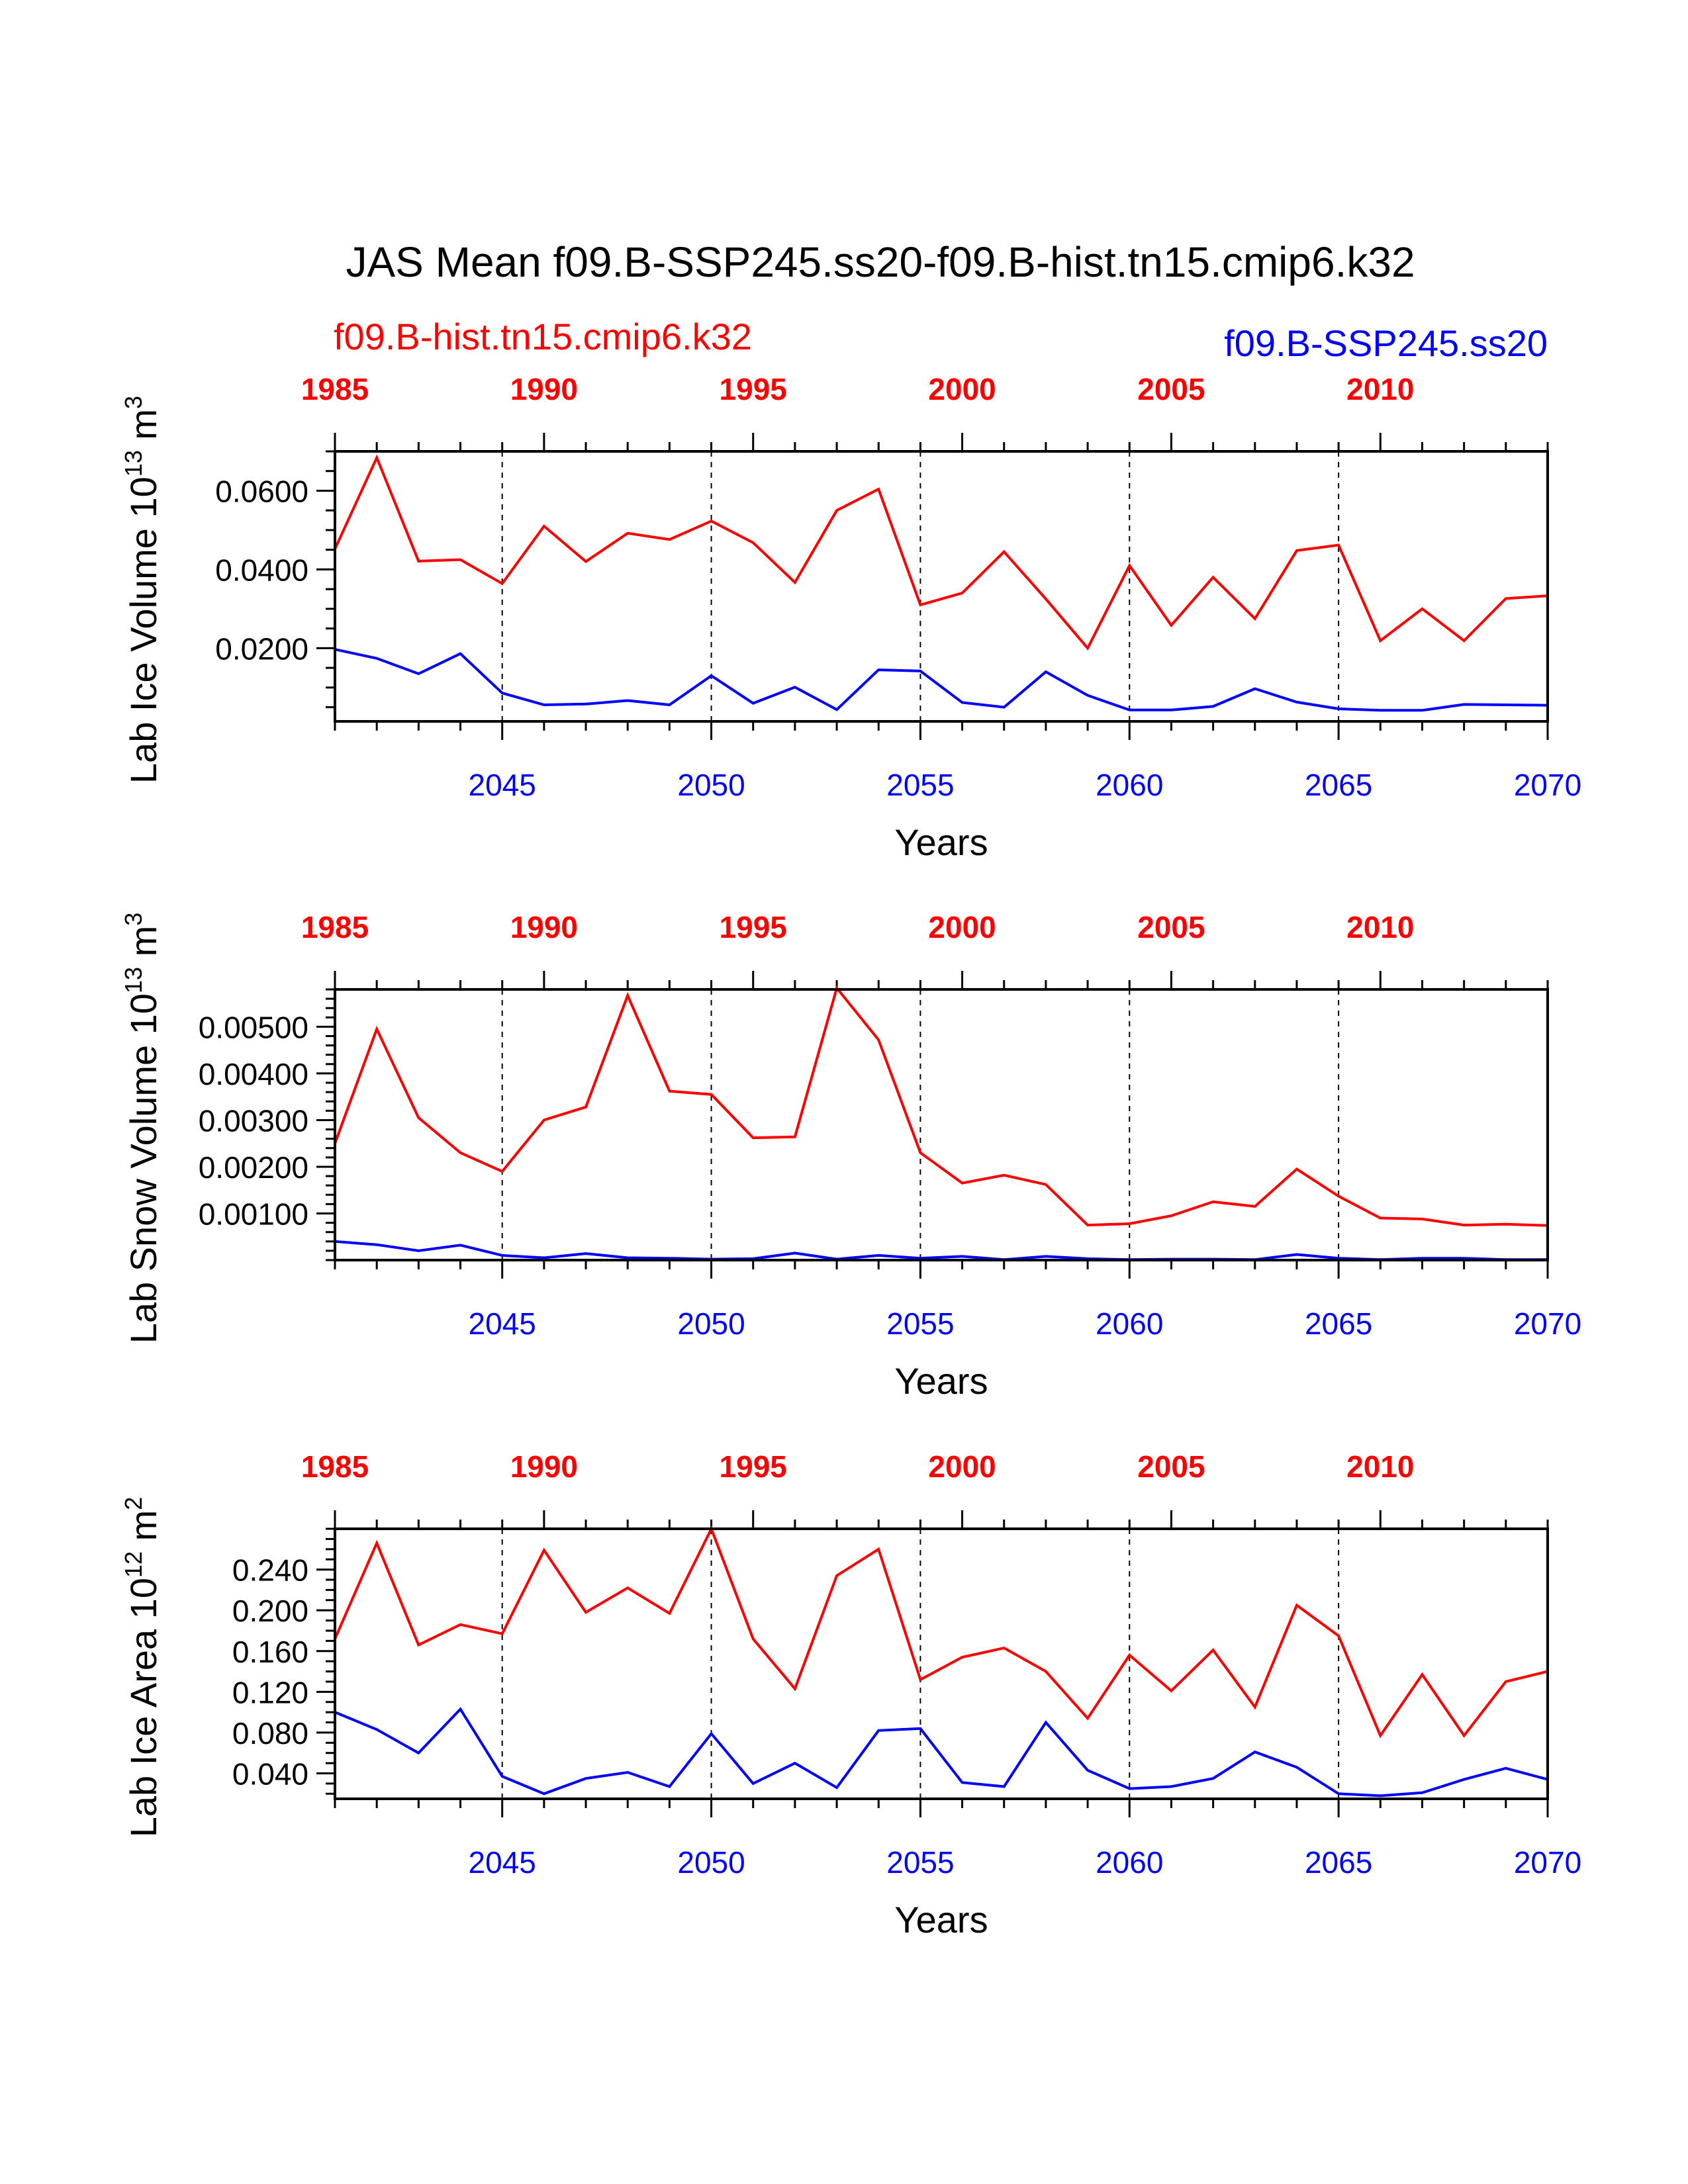 The image size is (1688, 2184). I want to click on y-axis-label-ylabel-exp: 12, so click(133, 1564).